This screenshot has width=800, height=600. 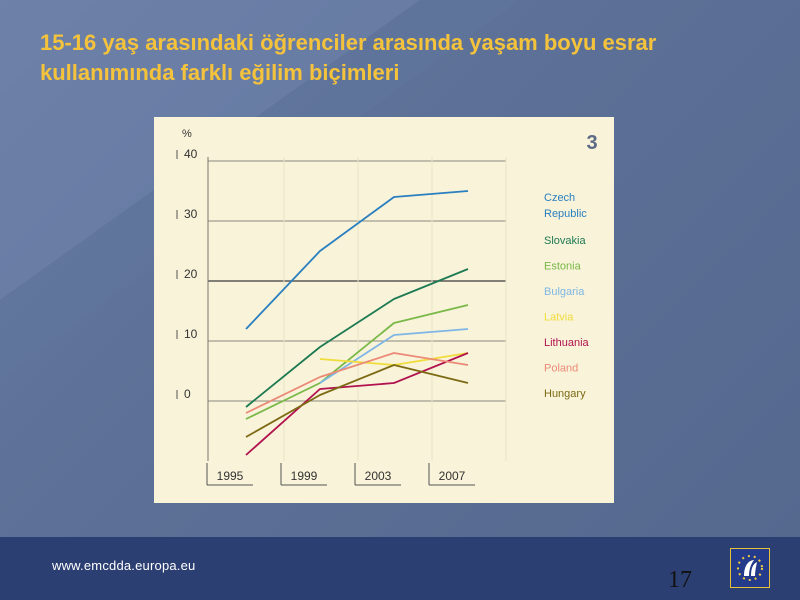 I want to click on y-axis-unit-label: %, so click(x=187, y=134).